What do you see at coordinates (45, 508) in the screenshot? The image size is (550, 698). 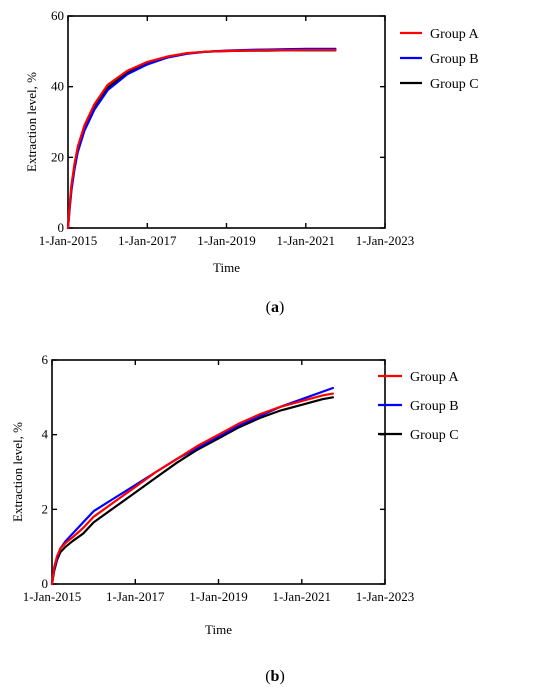 I see `y-tick-label: 2` at bounding box center [45, 508].